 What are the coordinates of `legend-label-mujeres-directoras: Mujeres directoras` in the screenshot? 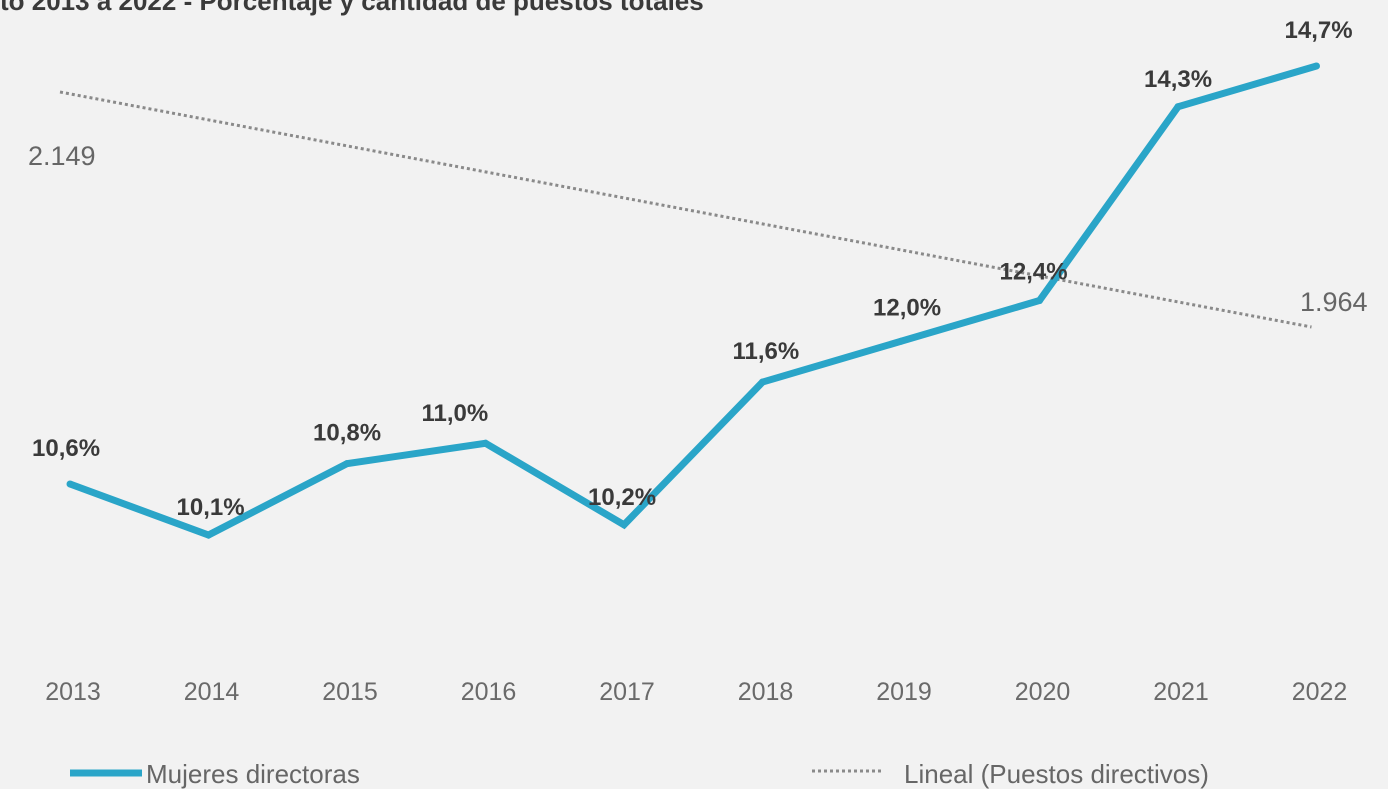 It's located at (253, 774).